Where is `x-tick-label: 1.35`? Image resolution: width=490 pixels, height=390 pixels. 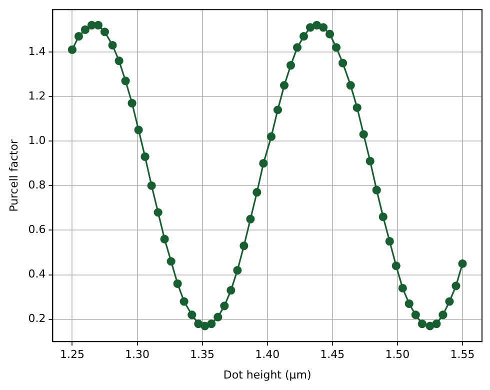
x-tick-label: 1.35 is located at coordinates (202, 355).